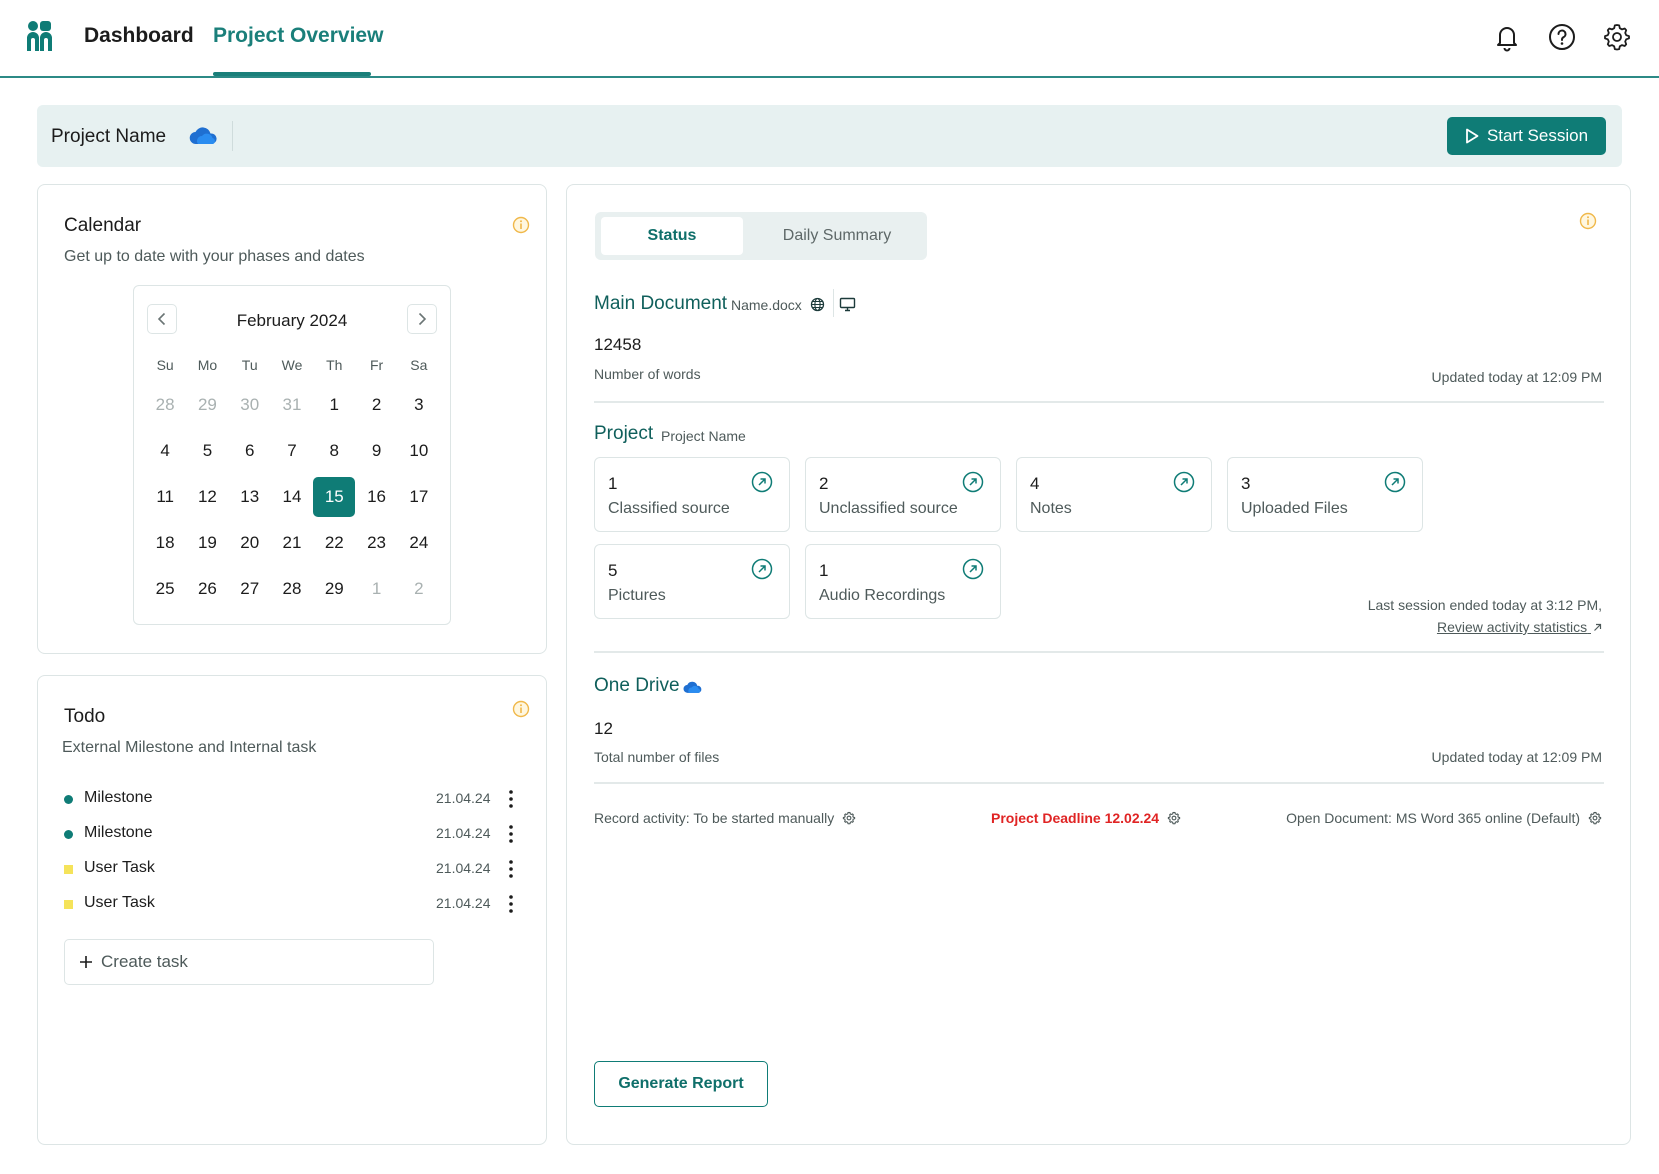 Image resolution: width=1659 pixels, height=1174 pixels. What do you see at coordinates (1526, 136) in the screenshot?
I see `start-session-button: Start Session` at bounding box center [1526, 136].